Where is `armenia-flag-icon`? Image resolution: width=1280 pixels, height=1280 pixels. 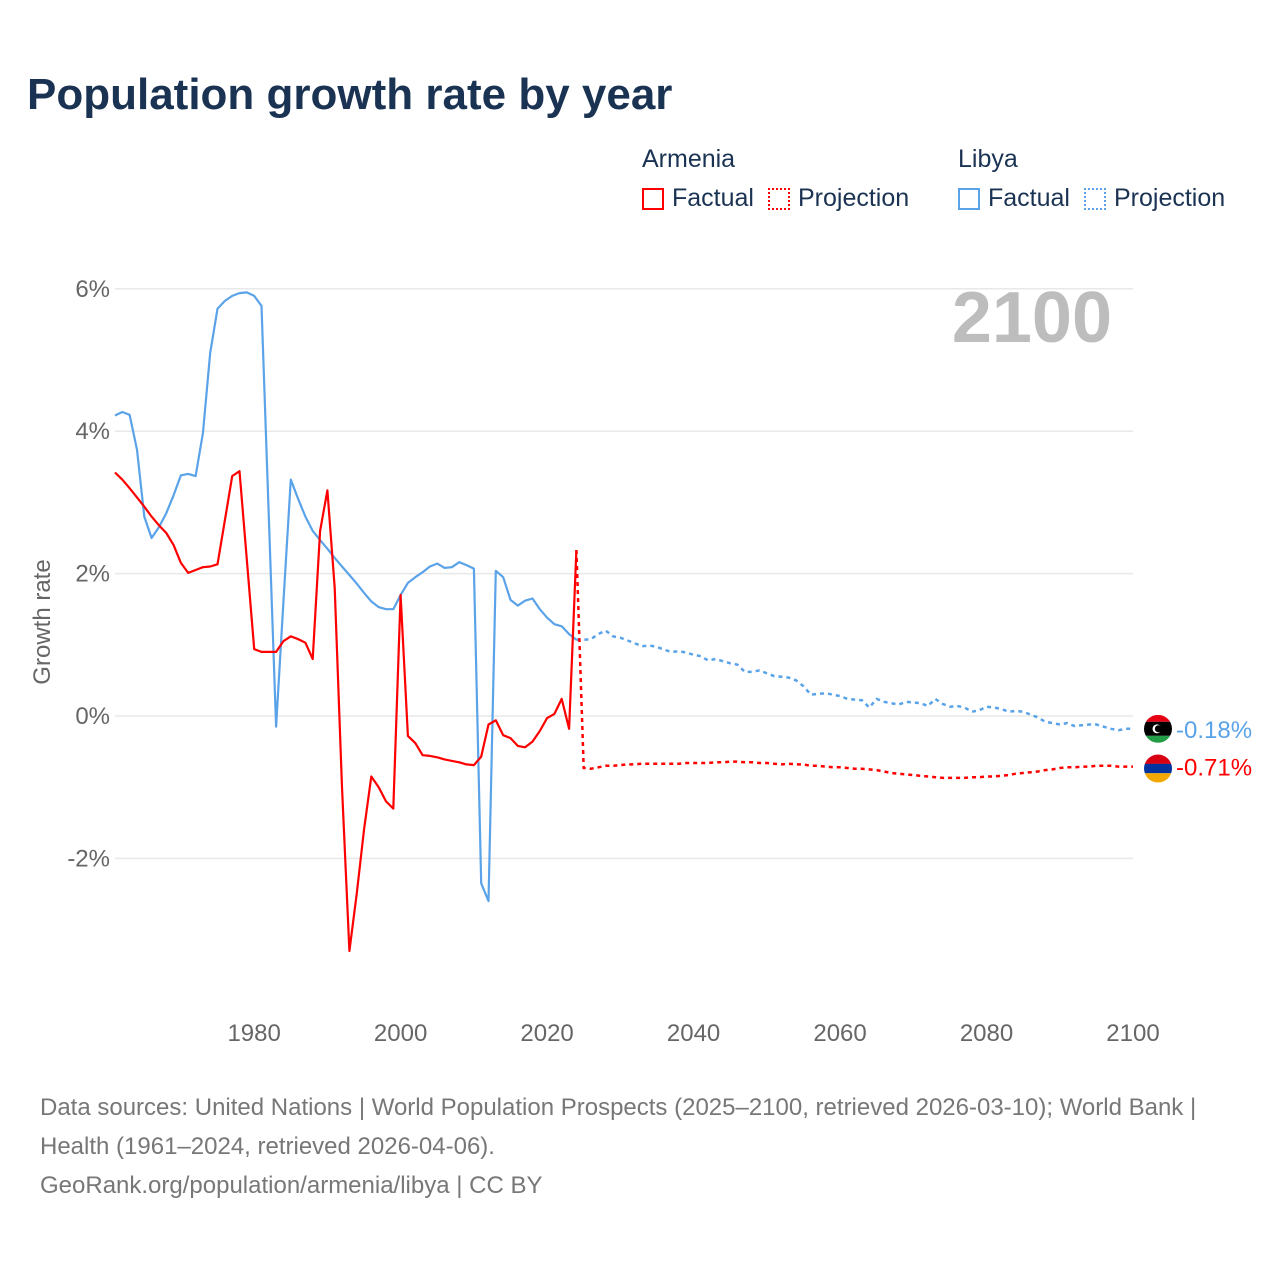
armenia-flag-icon is located at coordinates (1158, 768).